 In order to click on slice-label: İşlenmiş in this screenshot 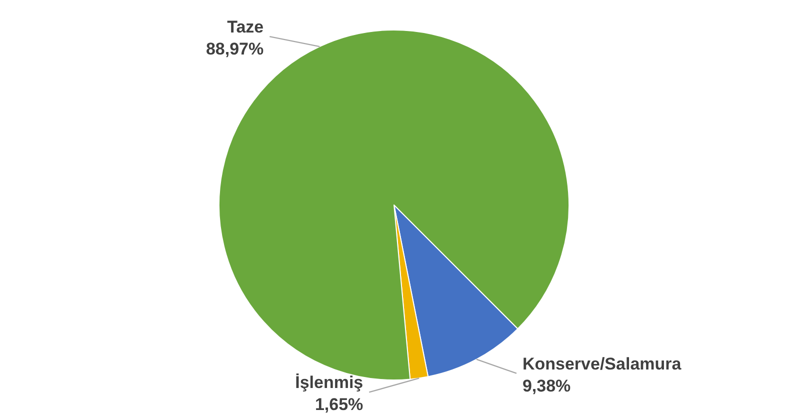, I will do `click(329, 382)`.